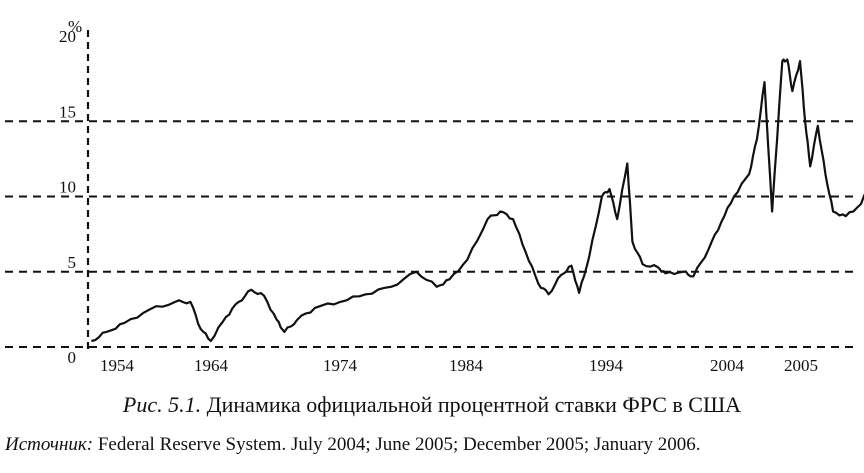 The width and height of the screenshot is (864, 473). I want to click on x-tick-label: 2004, so click(727, 365).